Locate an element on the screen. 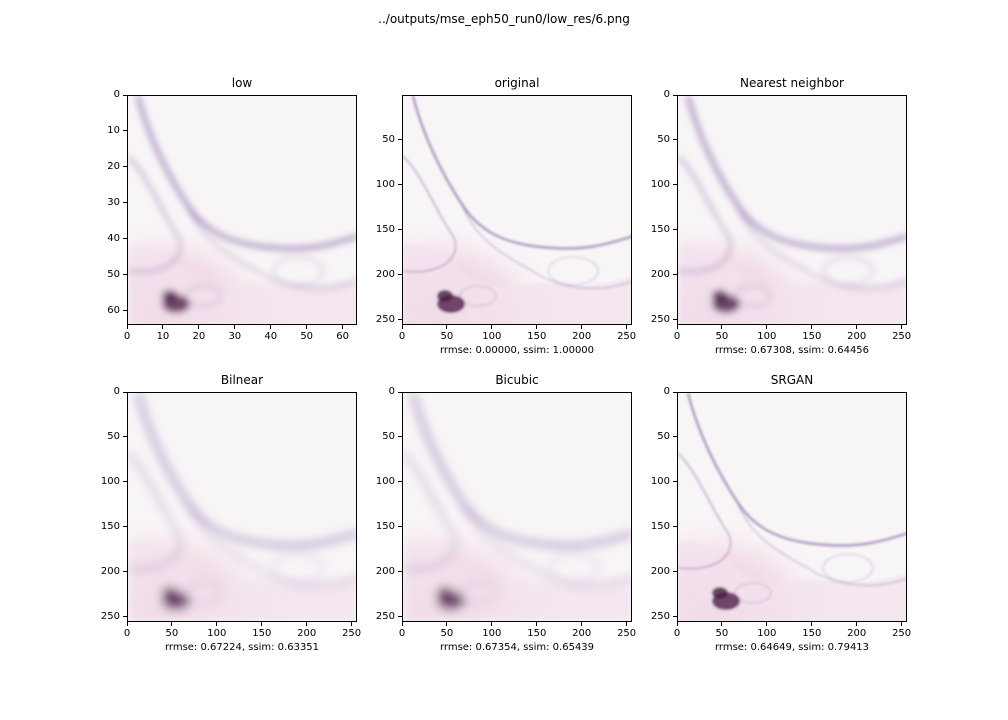  x-tick-label: 30 is located at coordinates (235, 336).